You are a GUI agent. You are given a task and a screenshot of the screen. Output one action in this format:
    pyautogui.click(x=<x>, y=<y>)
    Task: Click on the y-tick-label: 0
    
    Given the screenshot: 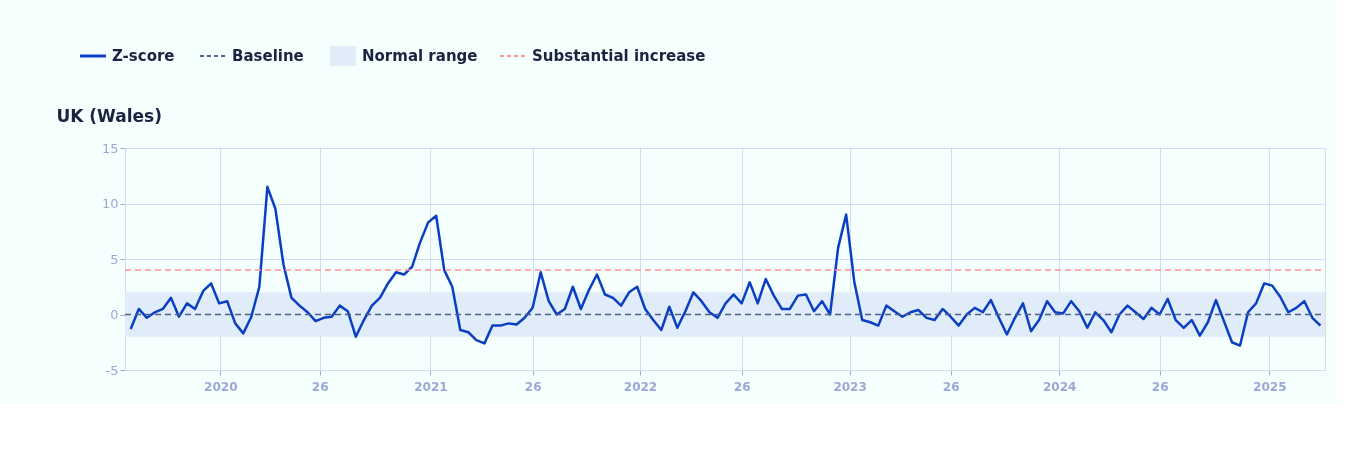 What is the action you would take?
    pyautogui.click(x=114, y=314)
    